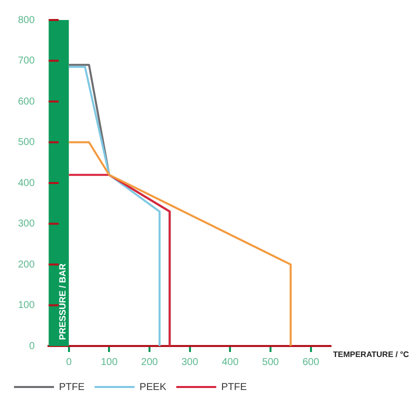 The height and width of the screenshot is (406, 409). What do you see at coordinates (27, 142) in the screenshot?
I see `y-tick-label: 500` at bounding box center [27, 142].